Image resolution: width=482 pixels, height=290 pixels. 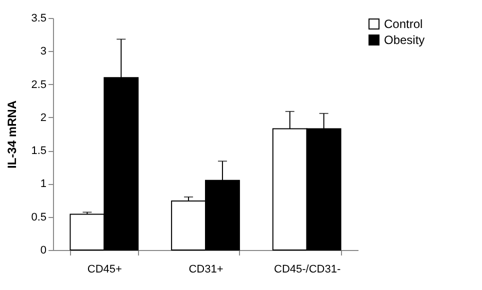 I want to click on y-axis-title: IL-34 mRNA, so click(x=12, y=134).